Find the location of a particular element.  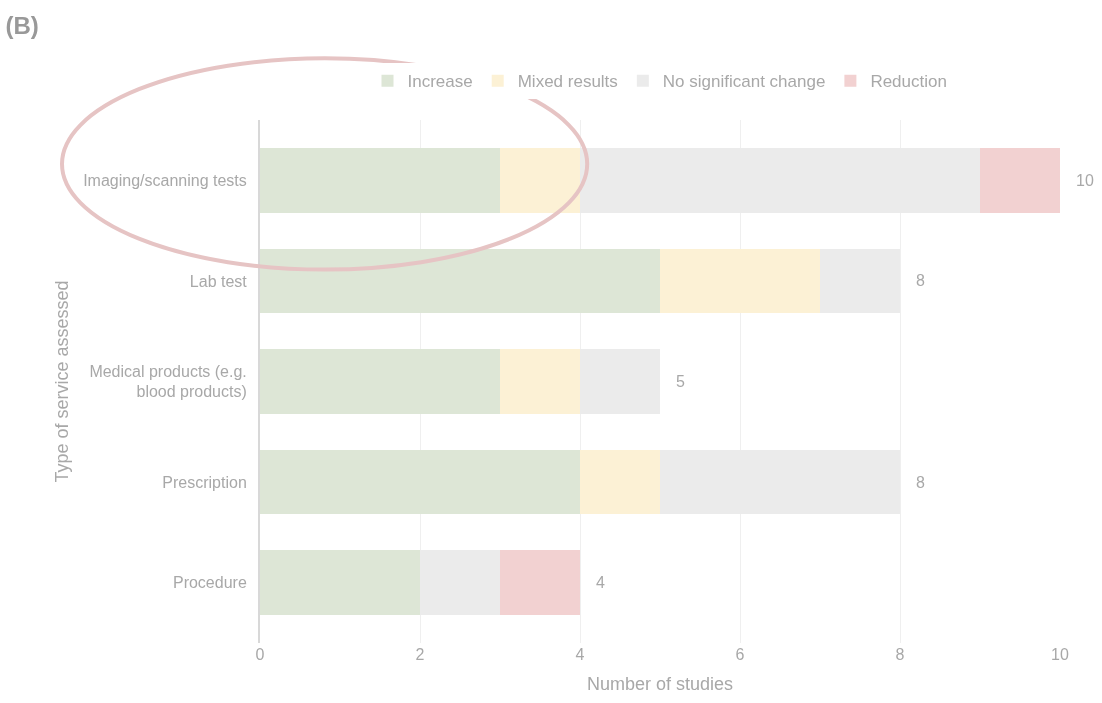

legend-label: Mixed results is located at coordinates (567, 82).